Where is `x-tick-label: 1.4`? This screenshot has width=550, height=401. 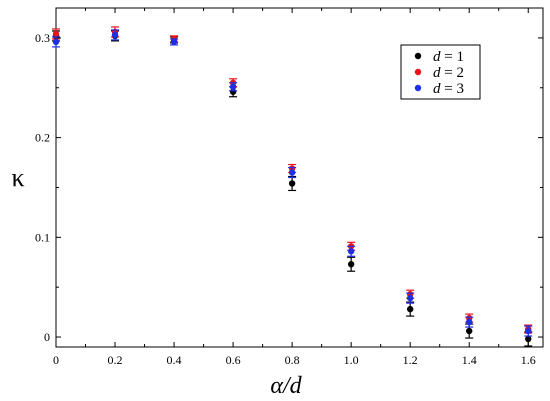
x-tick-label: 1.4 is located at coordinates (469, 360).